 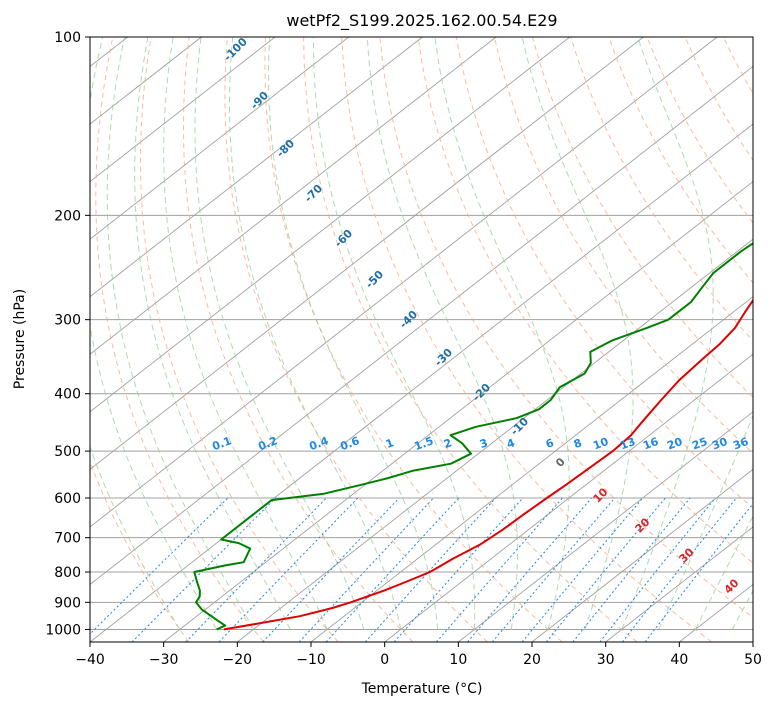 I want to click on x-tick-label: 0, so click(x=384, y=660).